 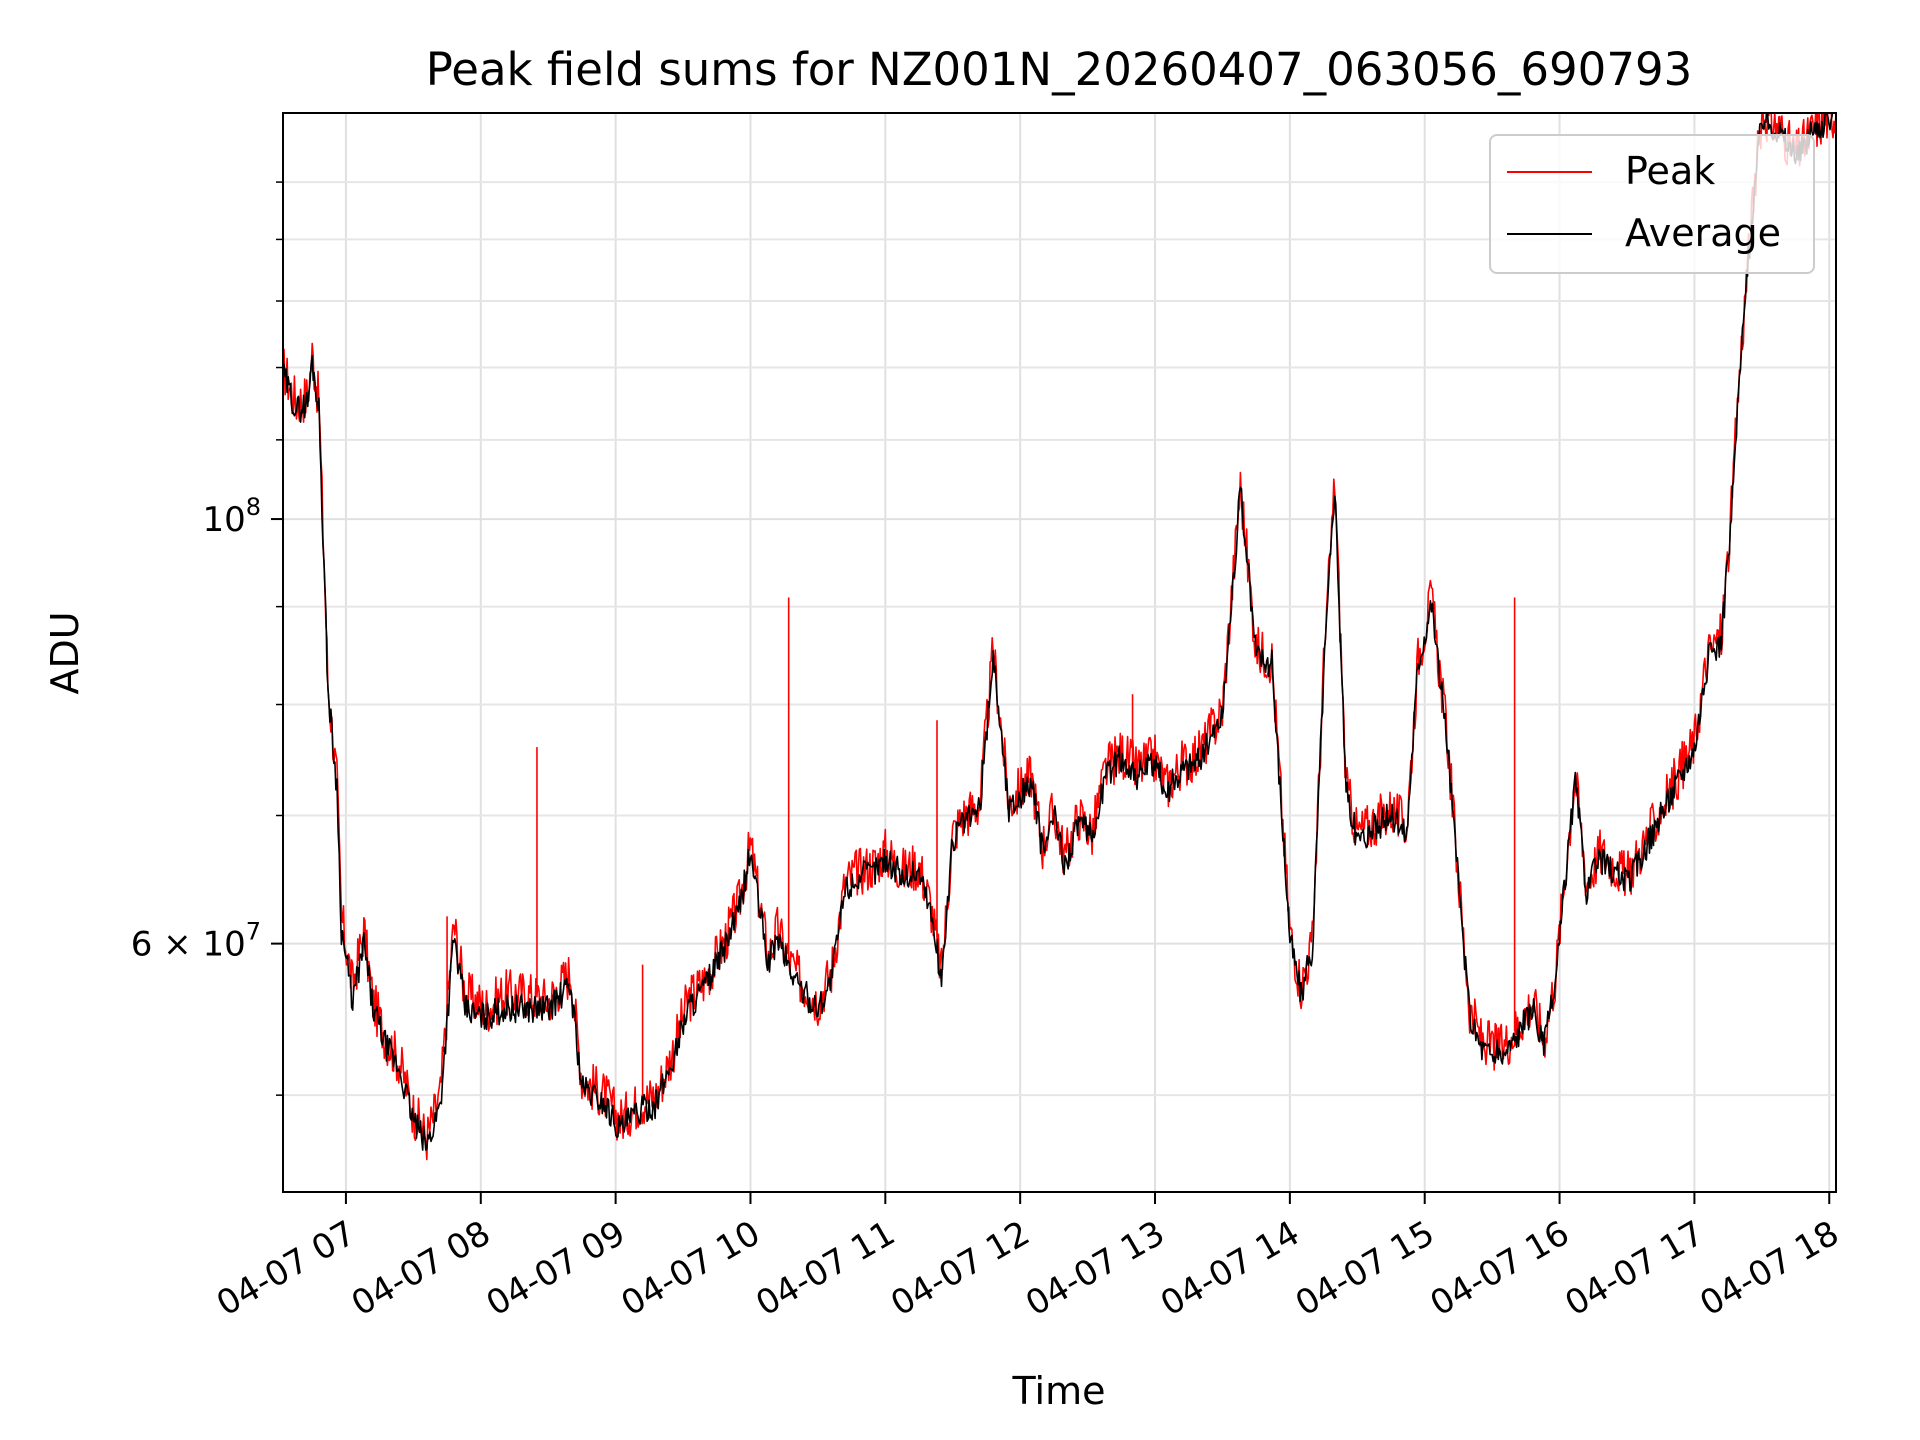 I want to click on y-tick-label: 108, so click(x=231, y=516).